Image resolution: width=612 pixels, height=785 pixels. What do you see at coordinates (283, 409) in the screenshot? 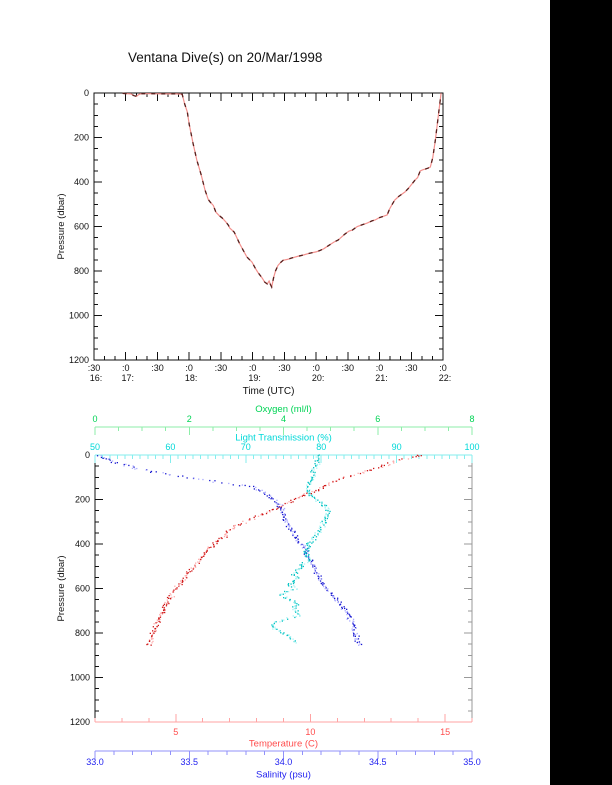
I see `oxygen-axis-title: Oxygen (ml/l)` at bounding box center [283, 409].